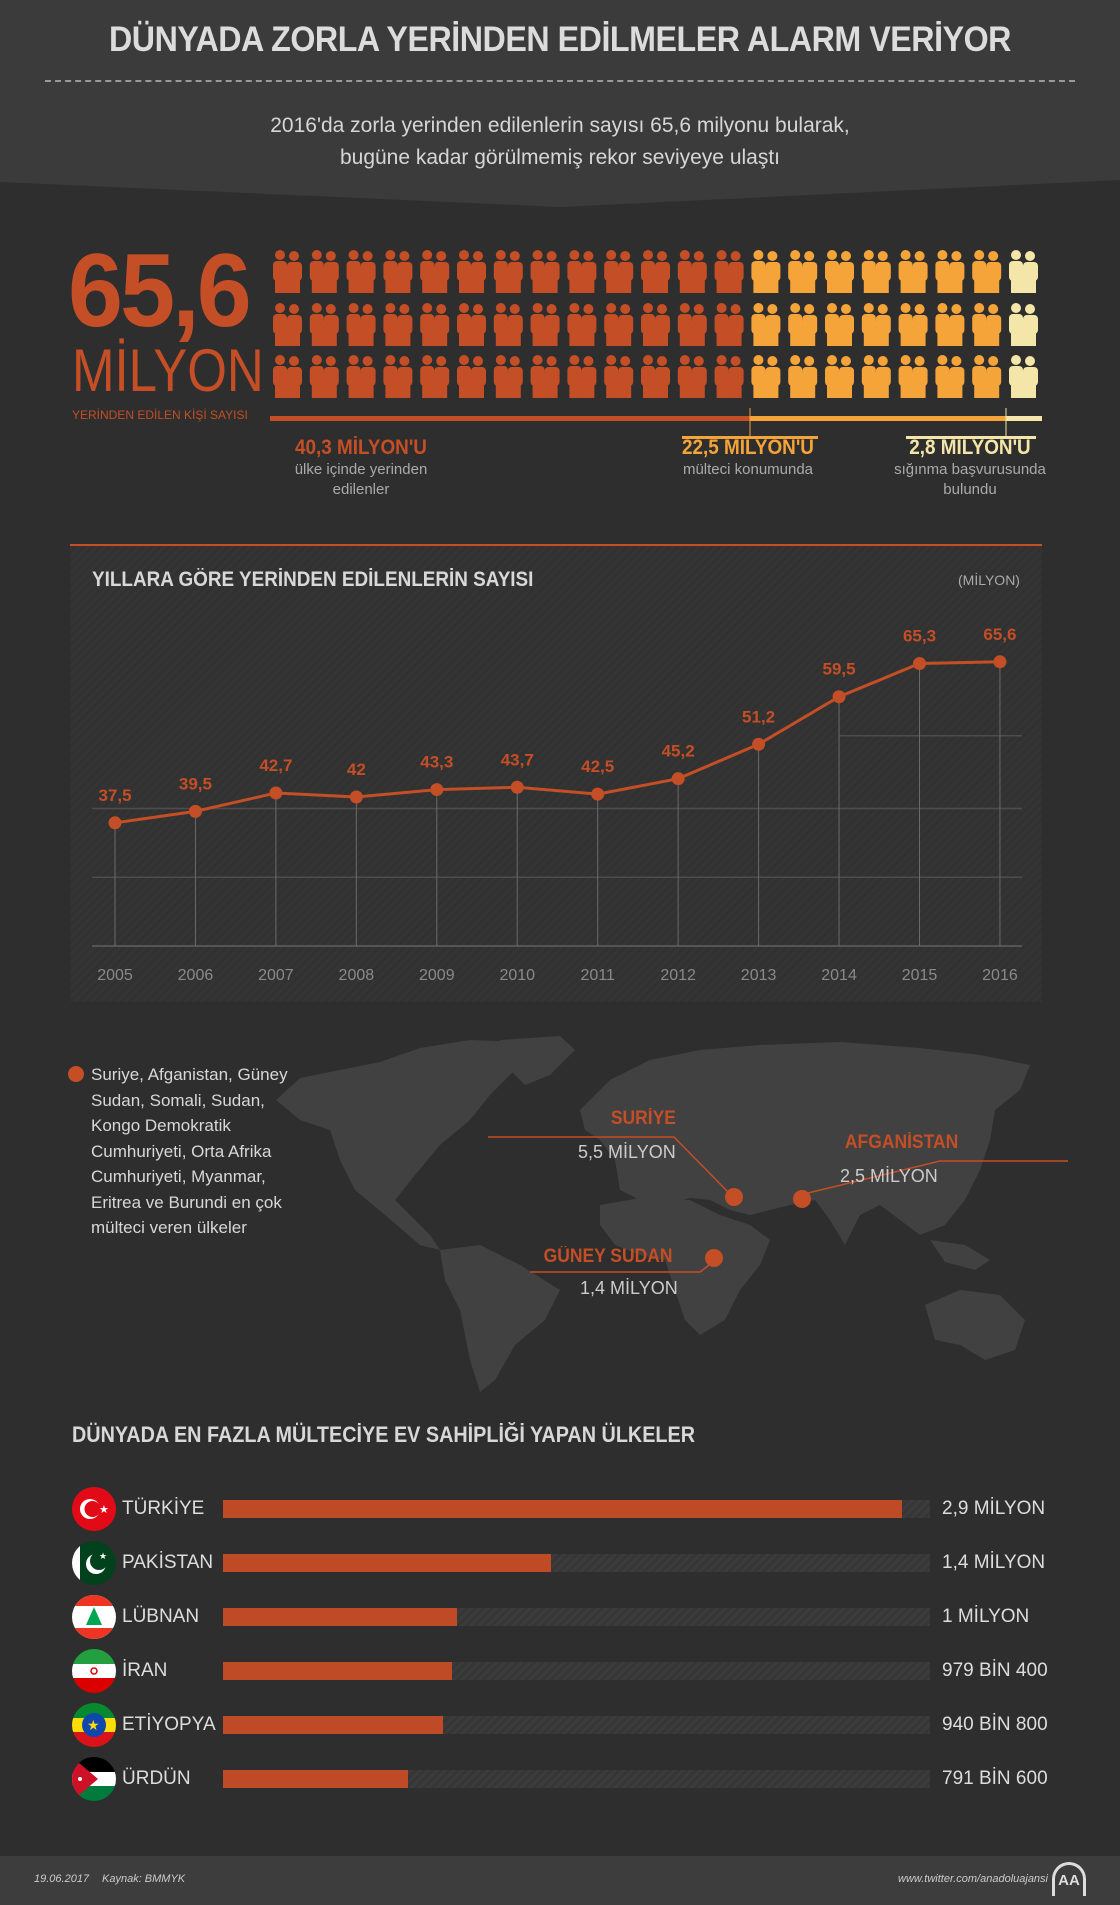  Describe the element at coordinates (973, 1879) in the screenshot. I see `footer-twitter-link: www.twitter.com/anadoluajansi` at that location.